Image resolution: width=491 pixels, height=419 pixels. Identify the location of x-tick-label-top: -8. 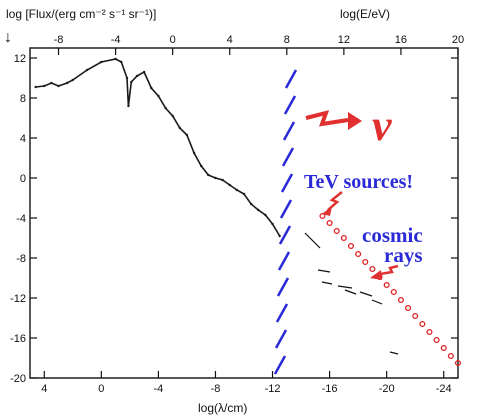
(59, 40).